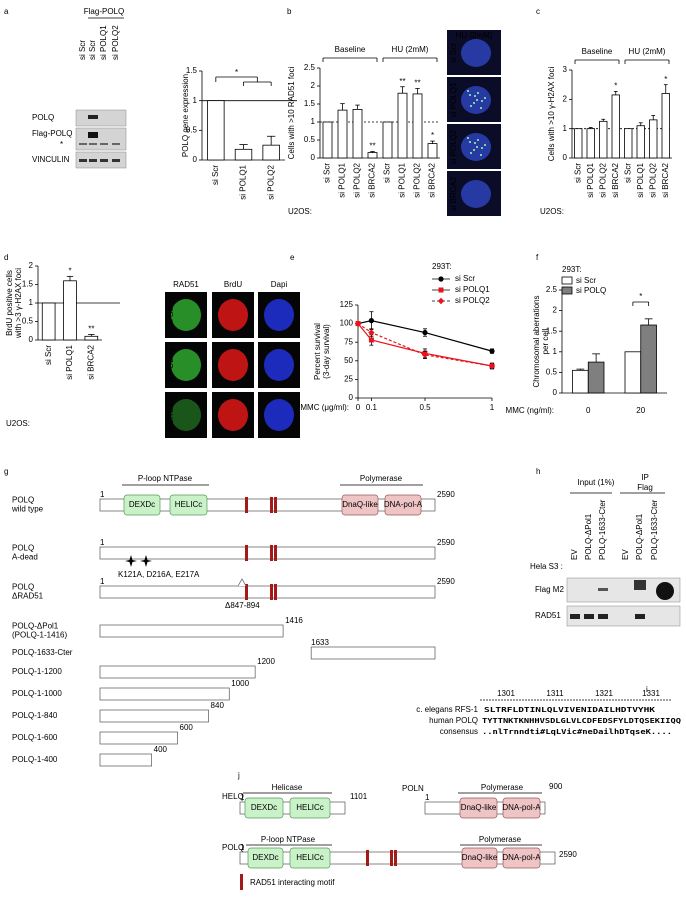 The image size is (686, 900). I want to click on deletion-label: Δ847-894, so click(242, 605).